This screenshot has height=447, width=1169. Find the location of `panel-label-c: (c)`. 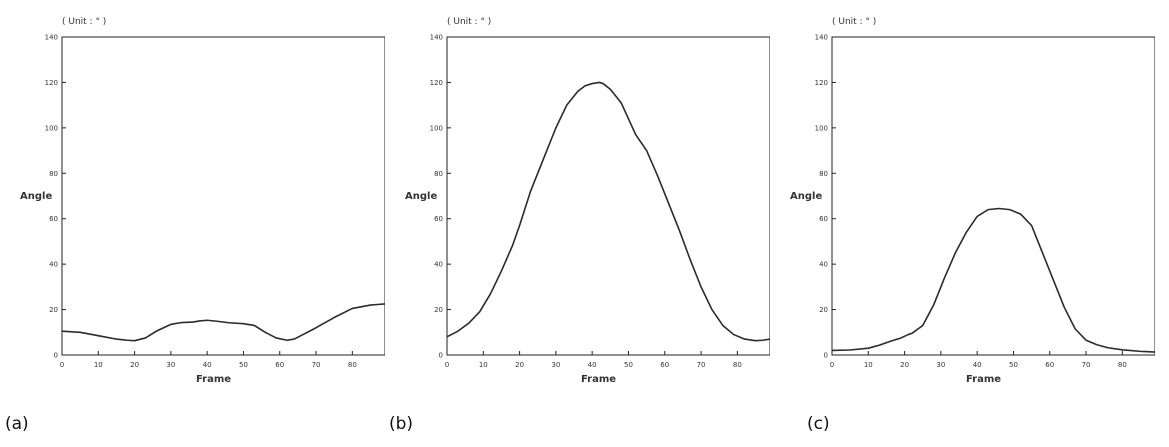

panel-label-c: (c) is located at coordinates (818, 424).